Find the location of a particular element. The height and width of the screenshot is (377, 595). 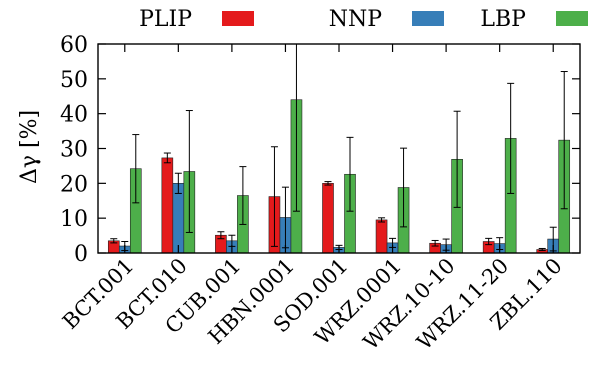

y-tick-label: 0 is located at coordinates (81, 254).